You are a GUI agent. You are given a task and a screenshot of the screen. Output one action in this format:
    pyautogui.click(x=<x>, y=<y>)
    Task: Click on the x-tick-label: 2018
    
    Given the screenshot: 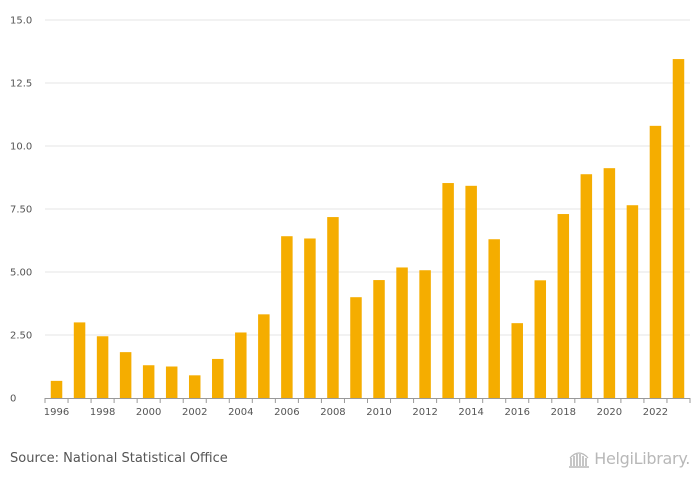 What is the action you would take?
    pyautogui.click(x=563, y=412)
    